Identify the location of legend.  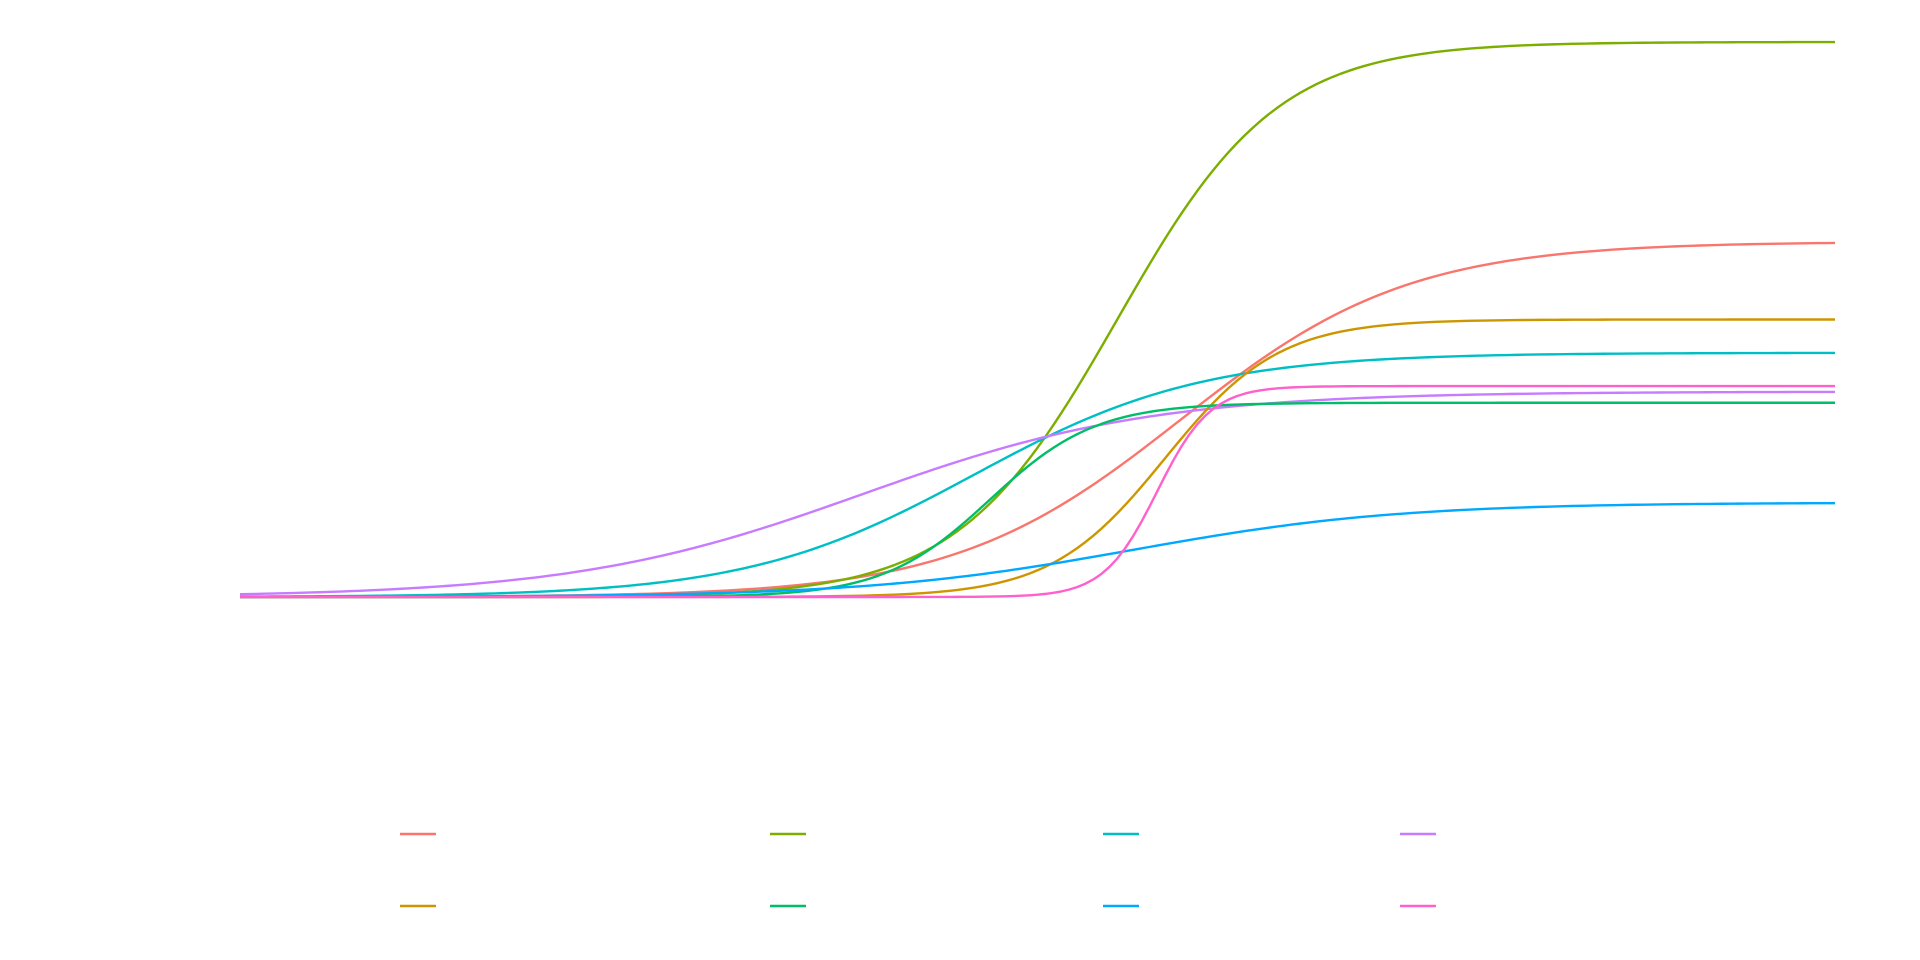
(918, 870).